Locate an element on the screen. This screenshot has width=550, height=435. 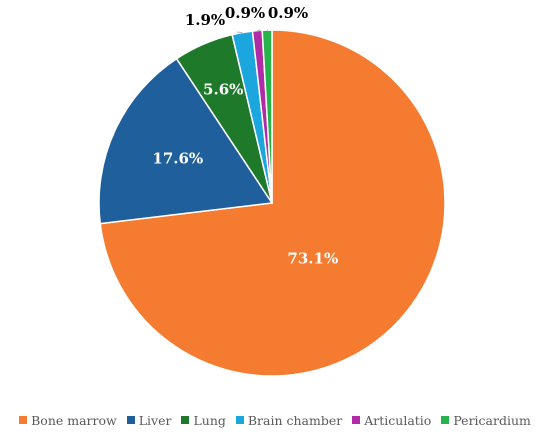
pie-slice-pericardium is located at coordinates (267, 116).